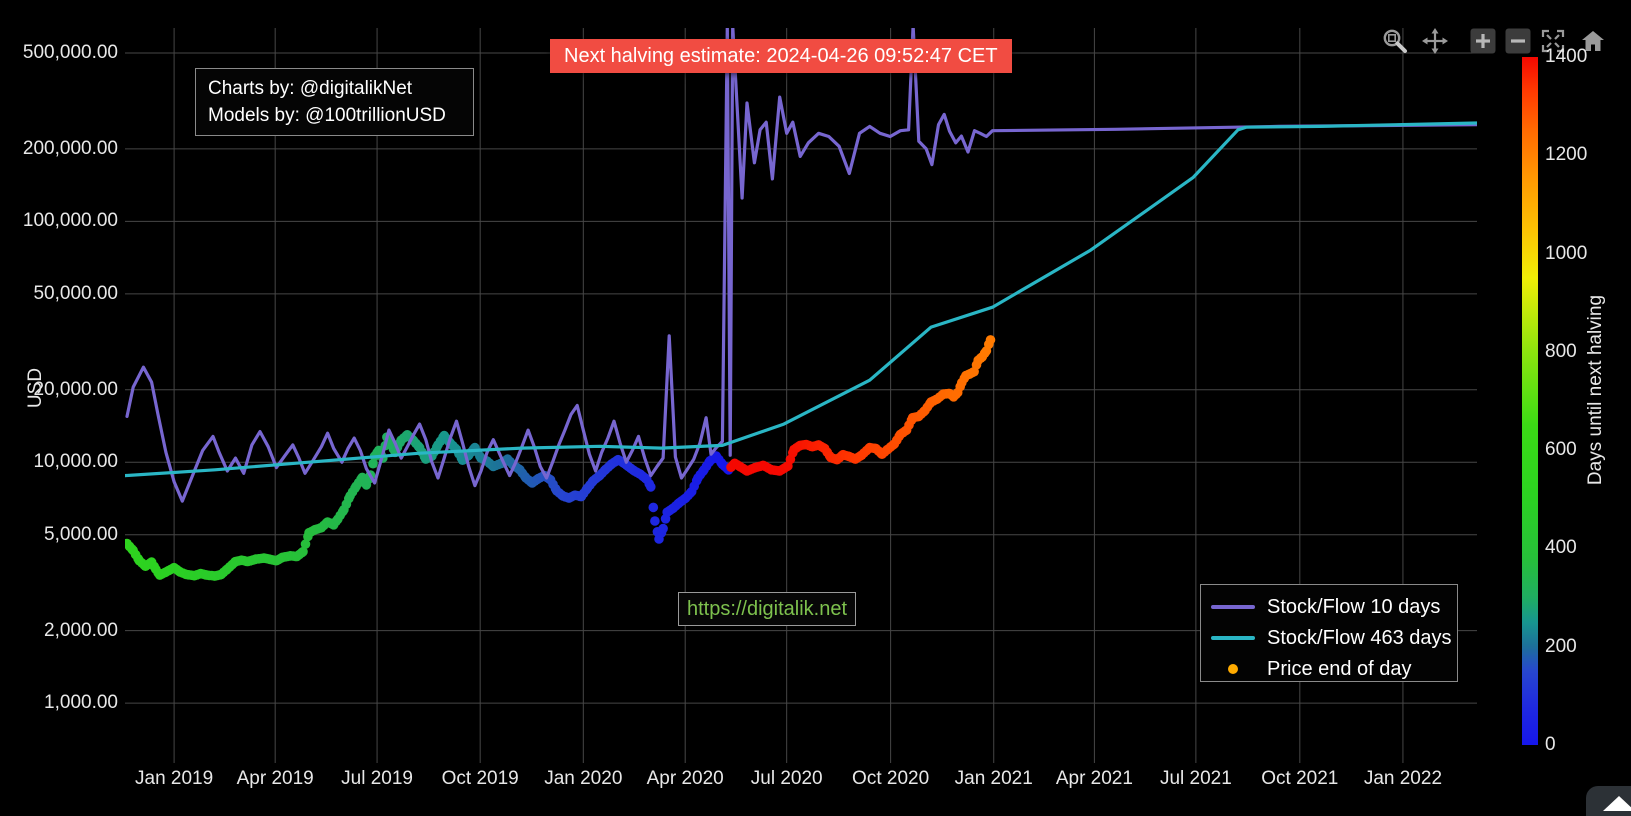  Describe the element at coordinates (1550, 744) in the screenshot. I see `colorbar-tick-label: 0` at that location.